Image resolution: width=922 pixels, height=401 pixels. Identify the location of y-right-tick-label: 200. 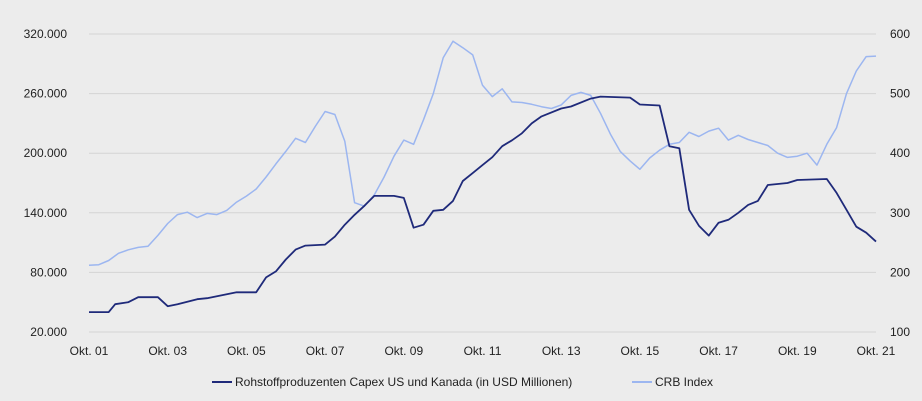
(900, 272).